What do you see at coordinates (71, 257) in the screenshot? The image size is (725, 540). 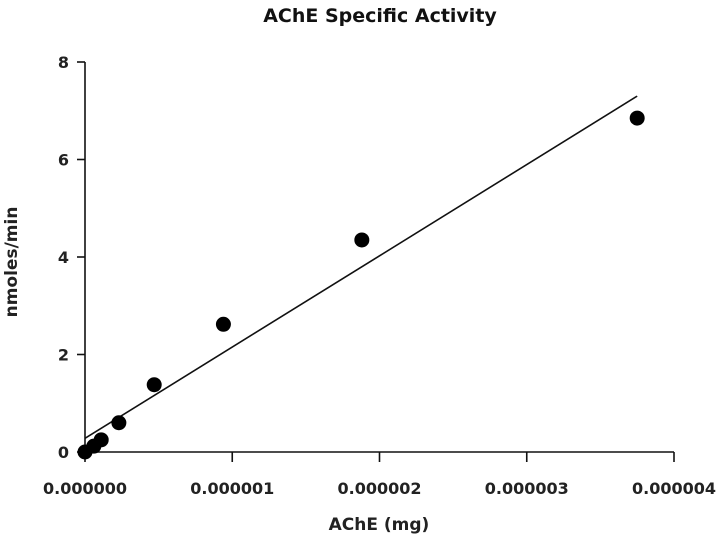 I see `y-ticks: 0 2 4 6 8` at bounding box center [71, 257].